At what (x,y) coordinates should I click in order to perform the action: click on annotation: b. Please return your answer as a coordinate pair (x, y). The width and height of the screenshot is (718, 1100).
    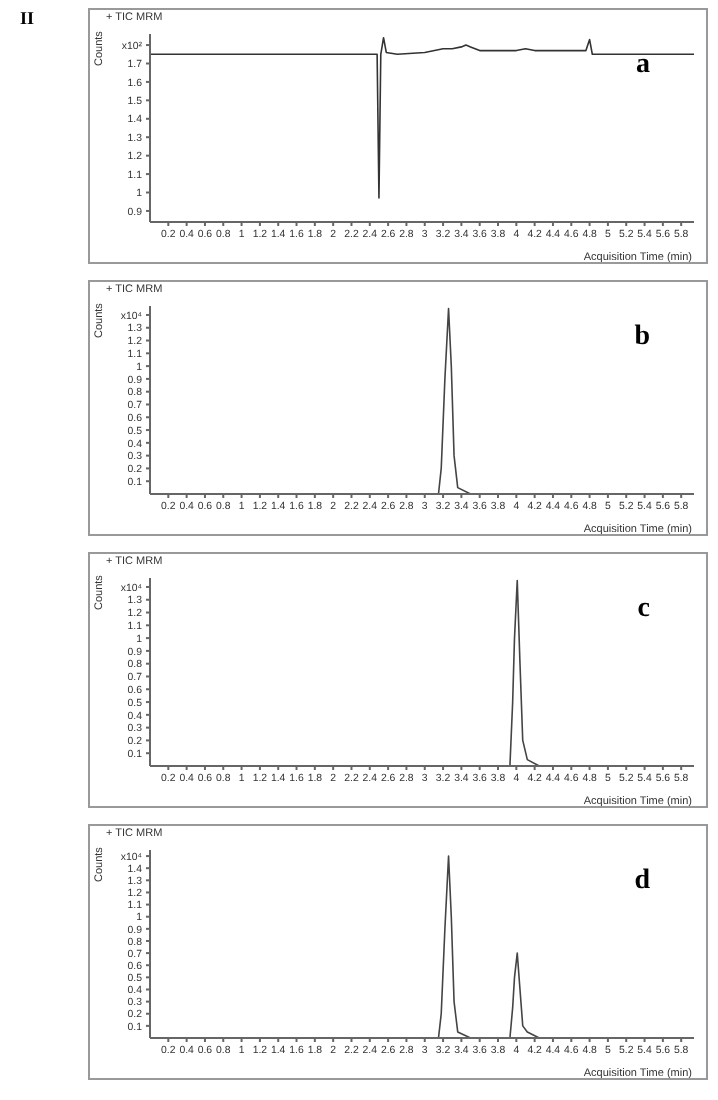
    Looking at the image, I should click on (642, 338).